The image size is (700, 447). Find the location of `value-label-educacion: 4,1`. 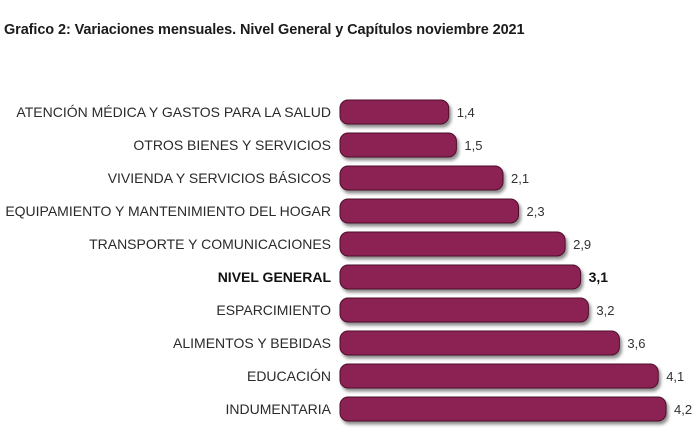

value-label-educacion: 4,1 is located at coordinates (675, 376).